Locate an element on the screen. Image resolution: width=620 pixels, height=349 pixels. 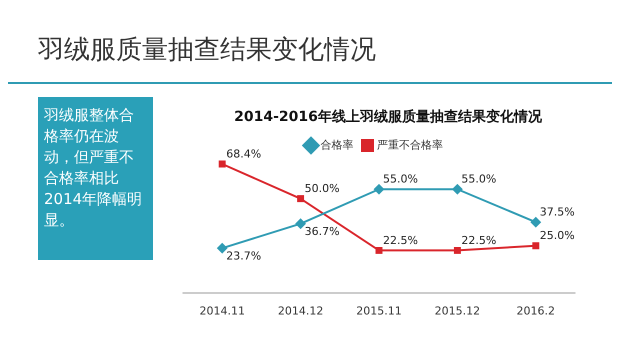
data-label: 25.0% is located at coordinates (557, 235).